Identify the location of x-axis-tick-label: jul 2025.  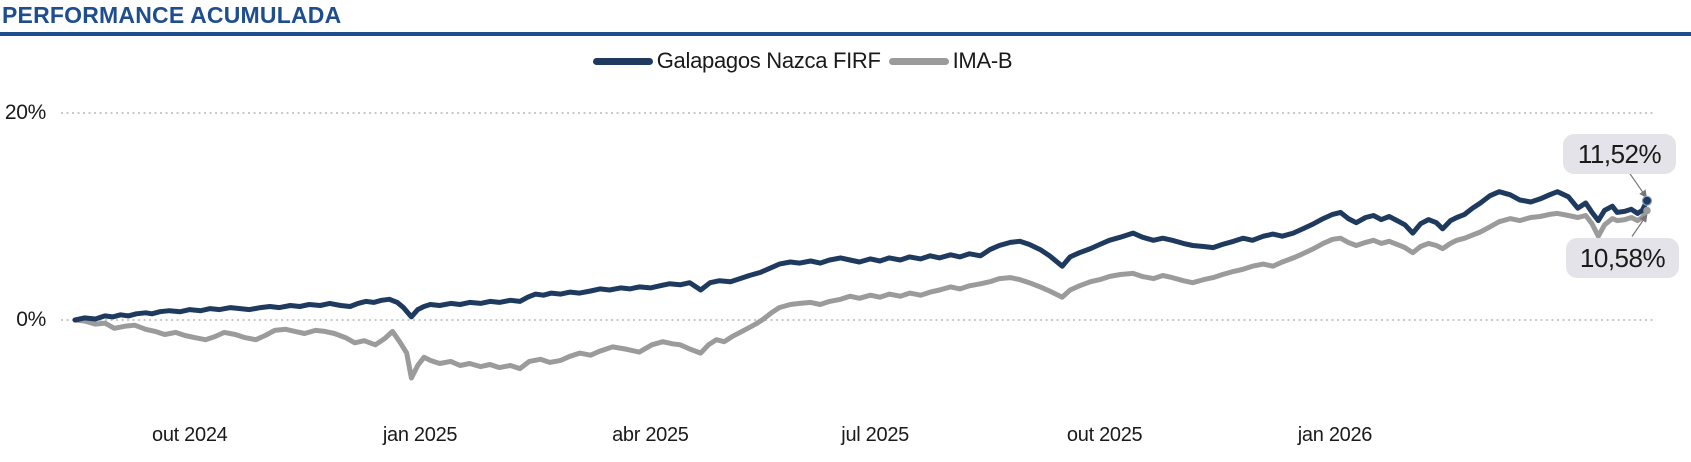
(875, 435).